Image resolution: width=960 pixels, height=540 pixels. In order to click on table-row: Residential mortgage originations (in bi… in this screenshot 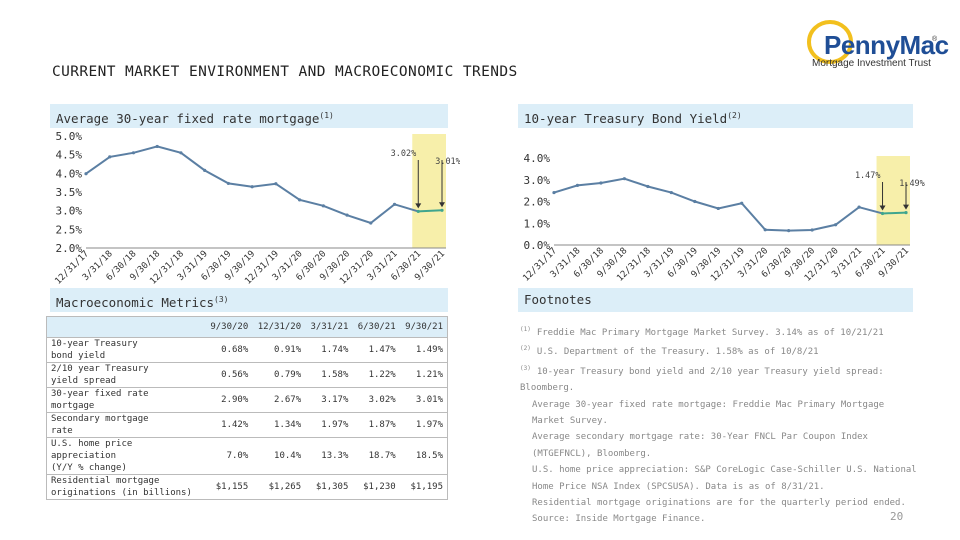, I will do `click(247, 487)`.